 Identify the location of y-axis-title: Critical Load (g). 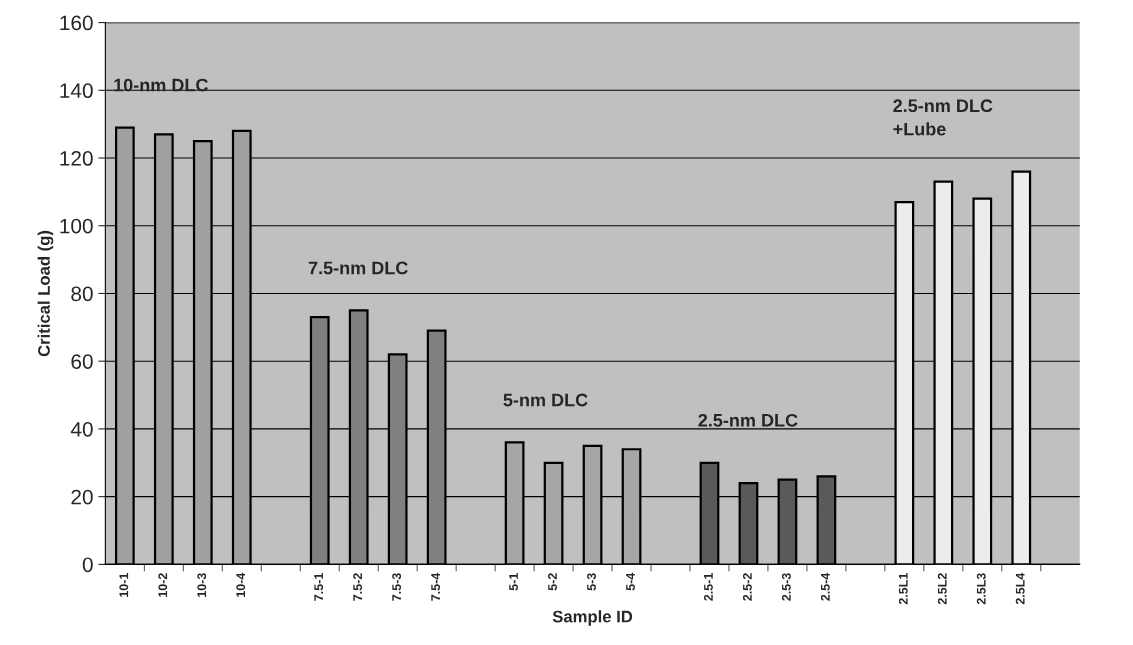
(45, 293).